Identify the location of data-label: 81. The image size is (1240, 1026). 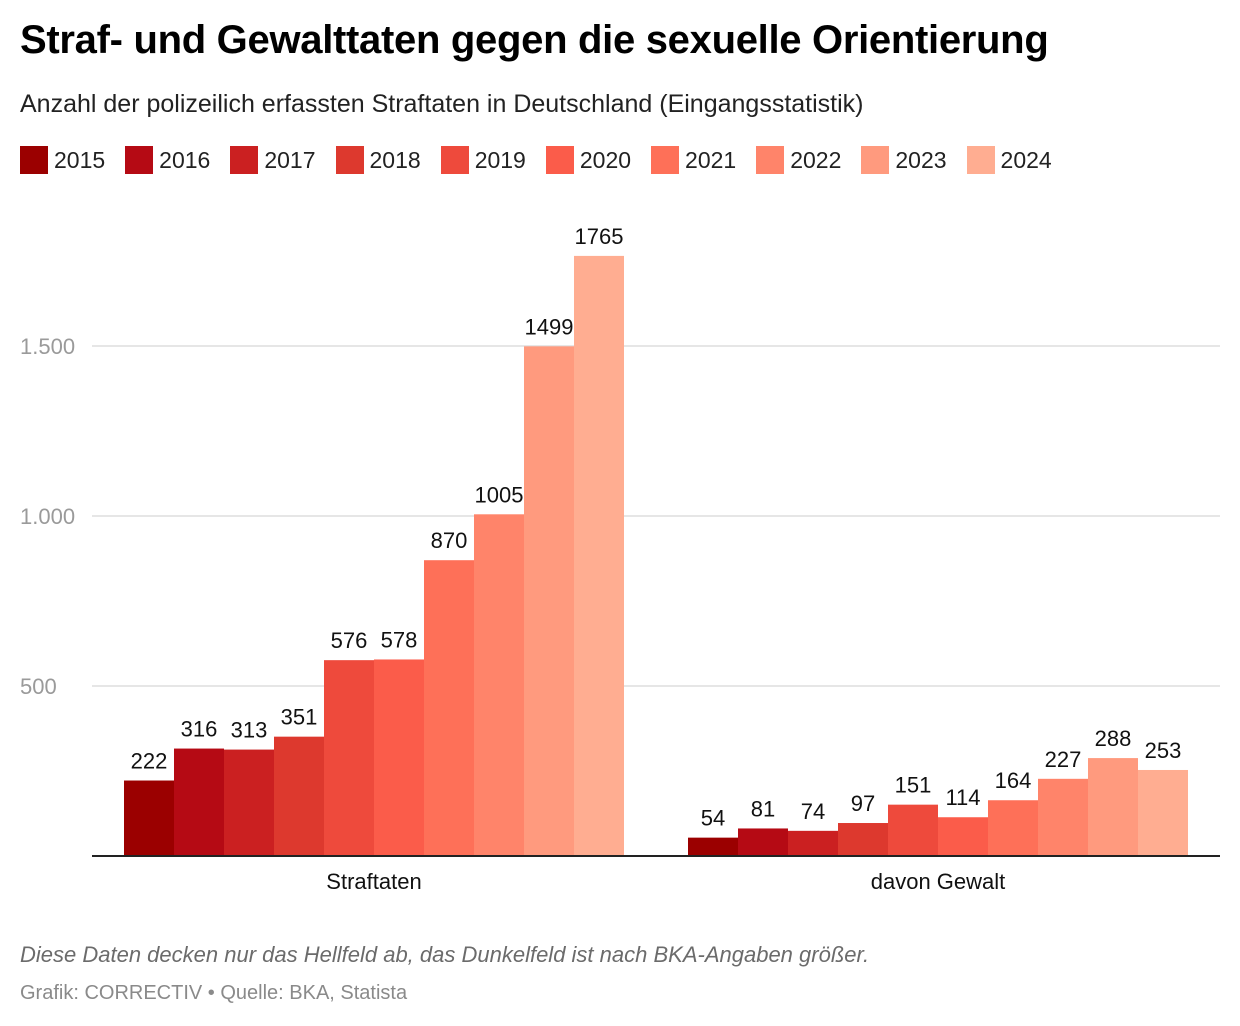
(763, 808).